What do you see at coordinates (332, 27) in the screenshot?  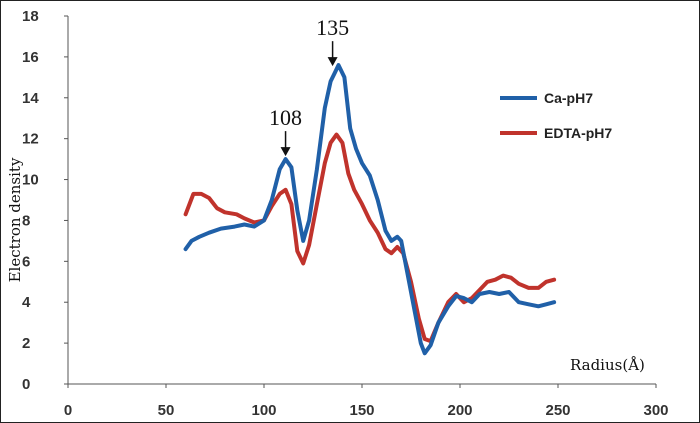 I see `annotation-label: 135` at bounding box center [332, 27].